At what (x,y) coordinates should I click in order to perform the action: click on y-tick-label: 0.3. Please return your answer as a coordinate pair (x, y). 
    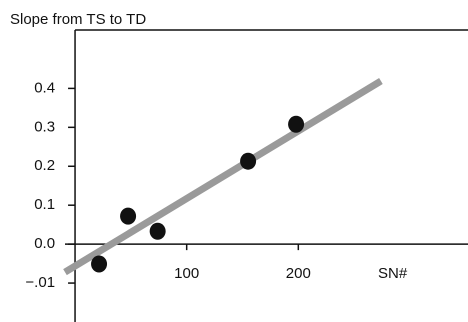
    Looking at the image, I should click on (44, 126).